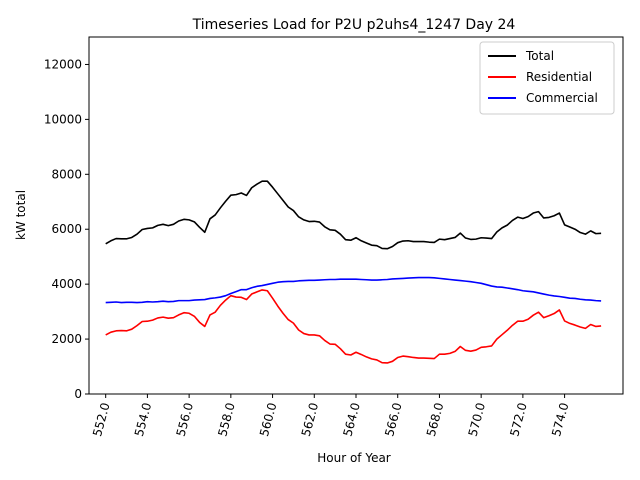 Image resolution: width=640 pixels, height=480 pixels. I want to click on y-axis-label: kW total, so click(21, 215).